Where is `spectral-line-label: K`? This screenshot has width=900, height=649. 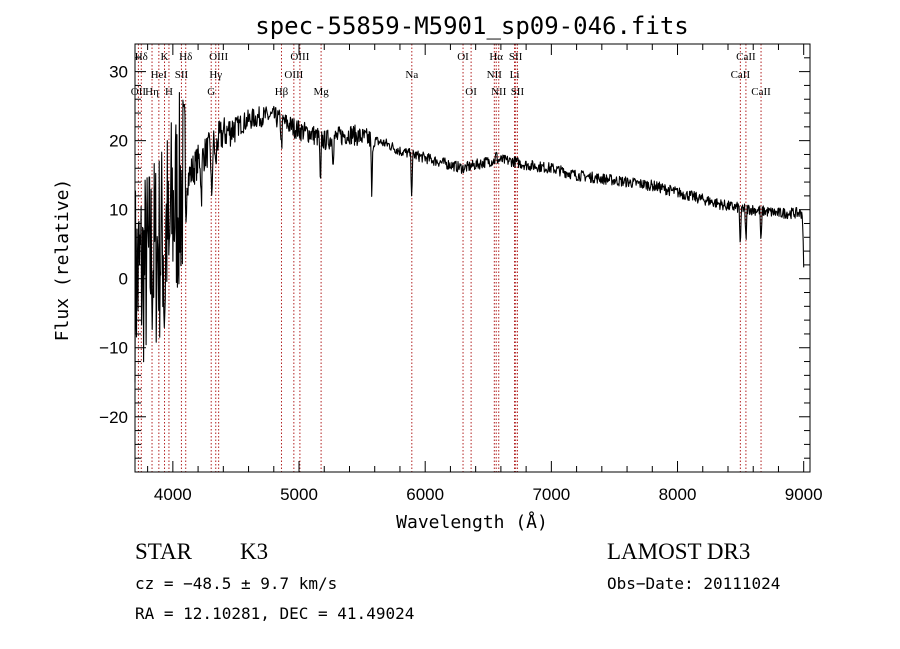
spectral-line-label: K is located at coordinates (165, 57).